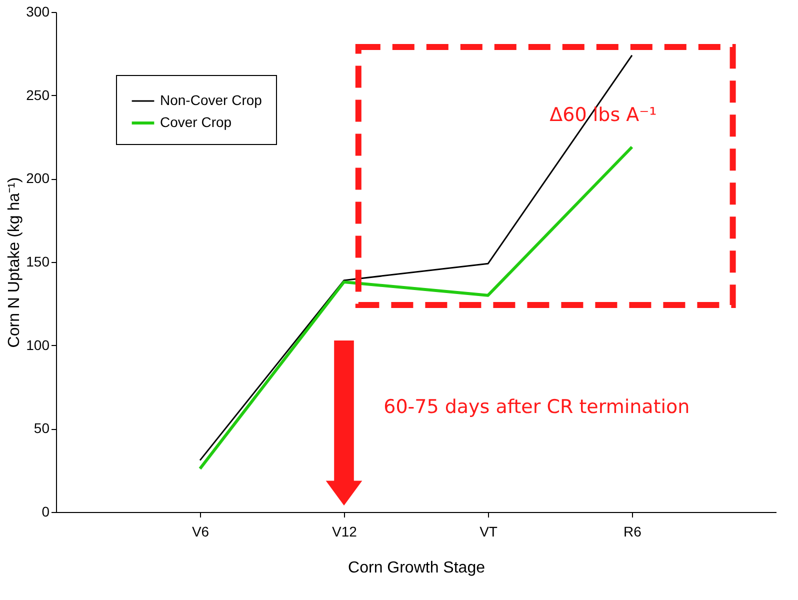 The height and width of the screenshot is (600, 798). What do you see at coordinates (38, 344) in the screenshot?
I see `y-tick-label: 100` at bounding box center [38, 344].